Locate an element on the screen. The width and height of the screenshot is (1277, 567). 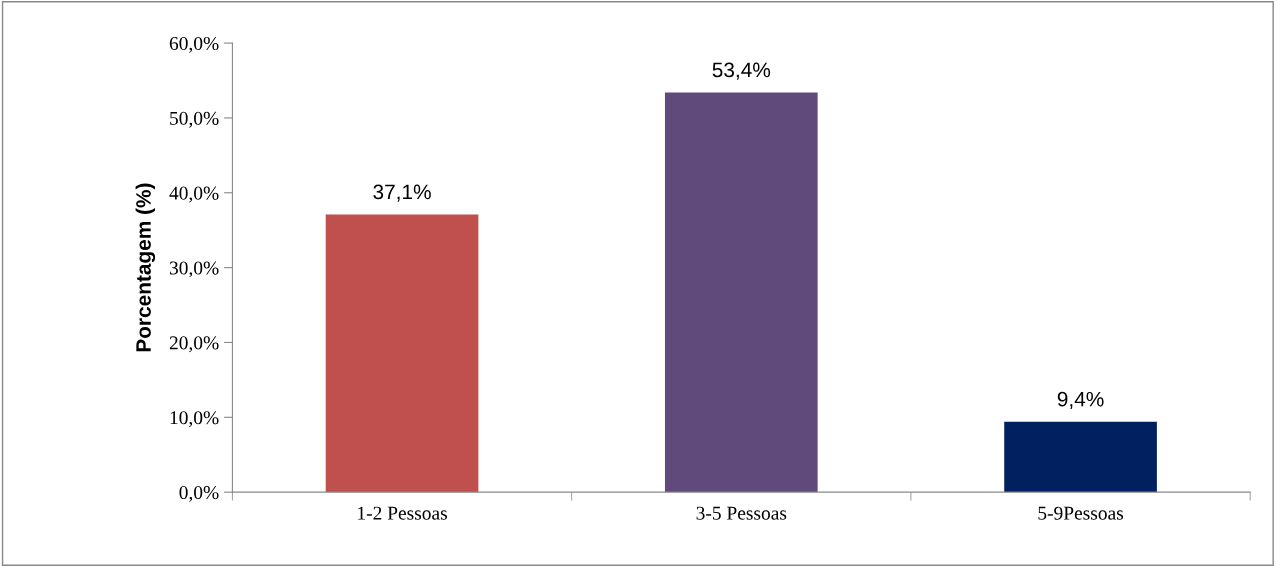
data-label: 37,1% is located at coordinates (402, 193).